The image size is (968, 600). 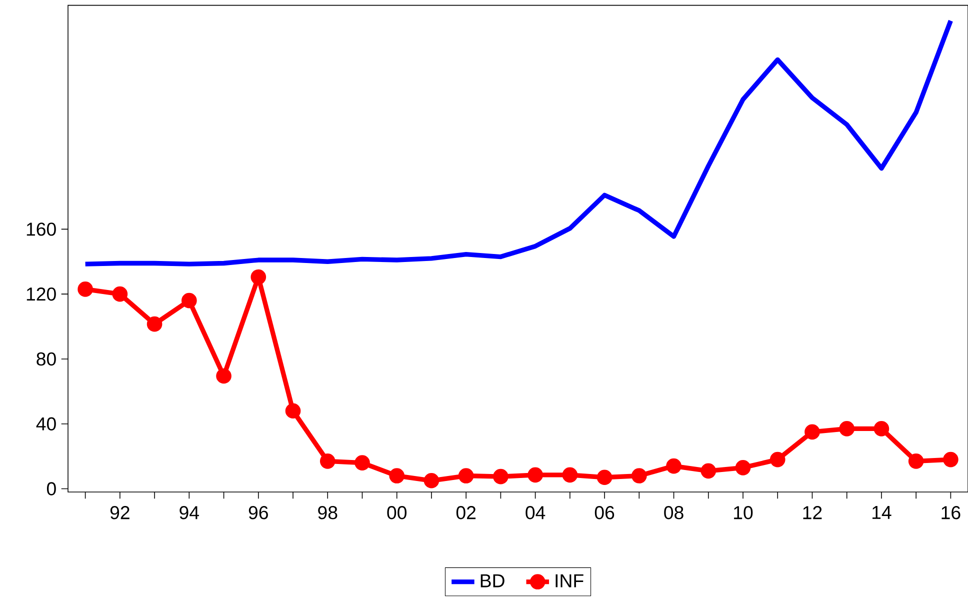 What do you see at coordinates (492, 581) in the screenshot?
I see `legend-label: BD` at bounding box center [492, 581].